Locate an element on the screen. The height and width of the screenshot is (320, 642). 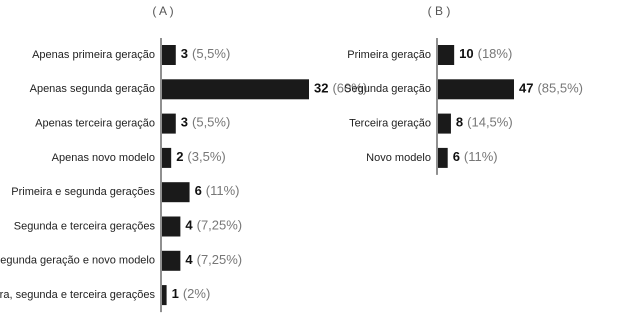
category-label: Novo modelo is located at coordinates (398, 158).